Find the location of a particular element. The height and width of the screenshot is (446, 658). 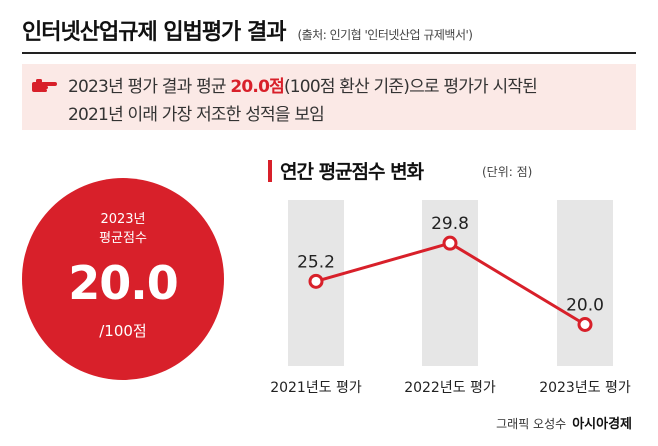

page-title: 인터넷산업규제 입법평가 결과 is located at coordinates (154, 32).